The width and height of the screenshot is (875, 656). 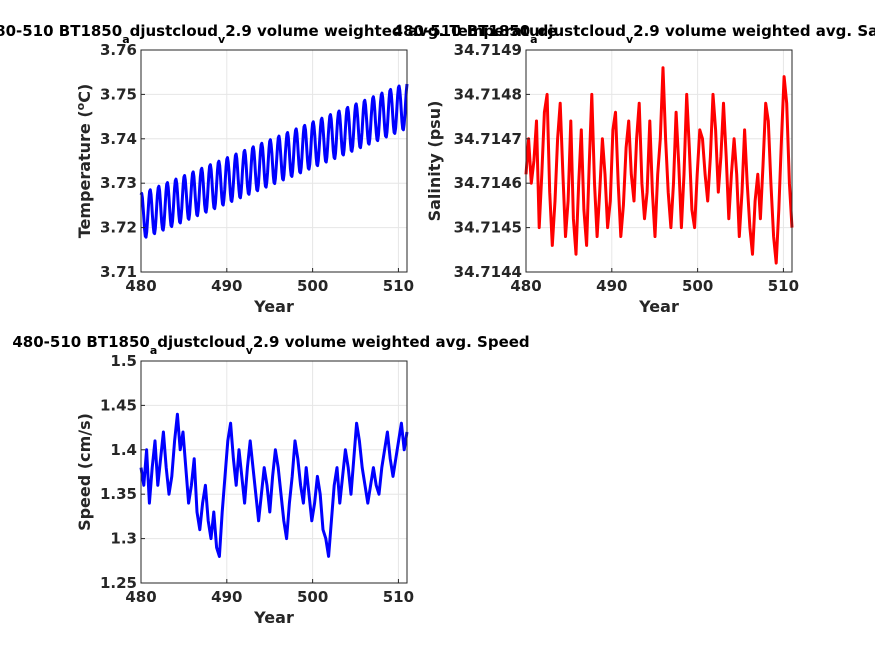 I want to click on y-tick-label: 3.71, so click(x=118, y=272).